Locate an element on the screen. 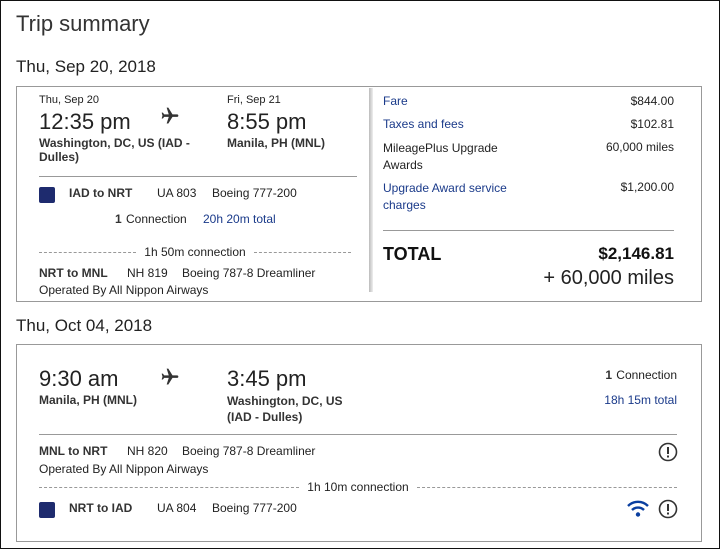 Image resolution: width=720 pixels, height=549 pixels. total-duration: 20h 20m total is located at coordinates (239, 219).